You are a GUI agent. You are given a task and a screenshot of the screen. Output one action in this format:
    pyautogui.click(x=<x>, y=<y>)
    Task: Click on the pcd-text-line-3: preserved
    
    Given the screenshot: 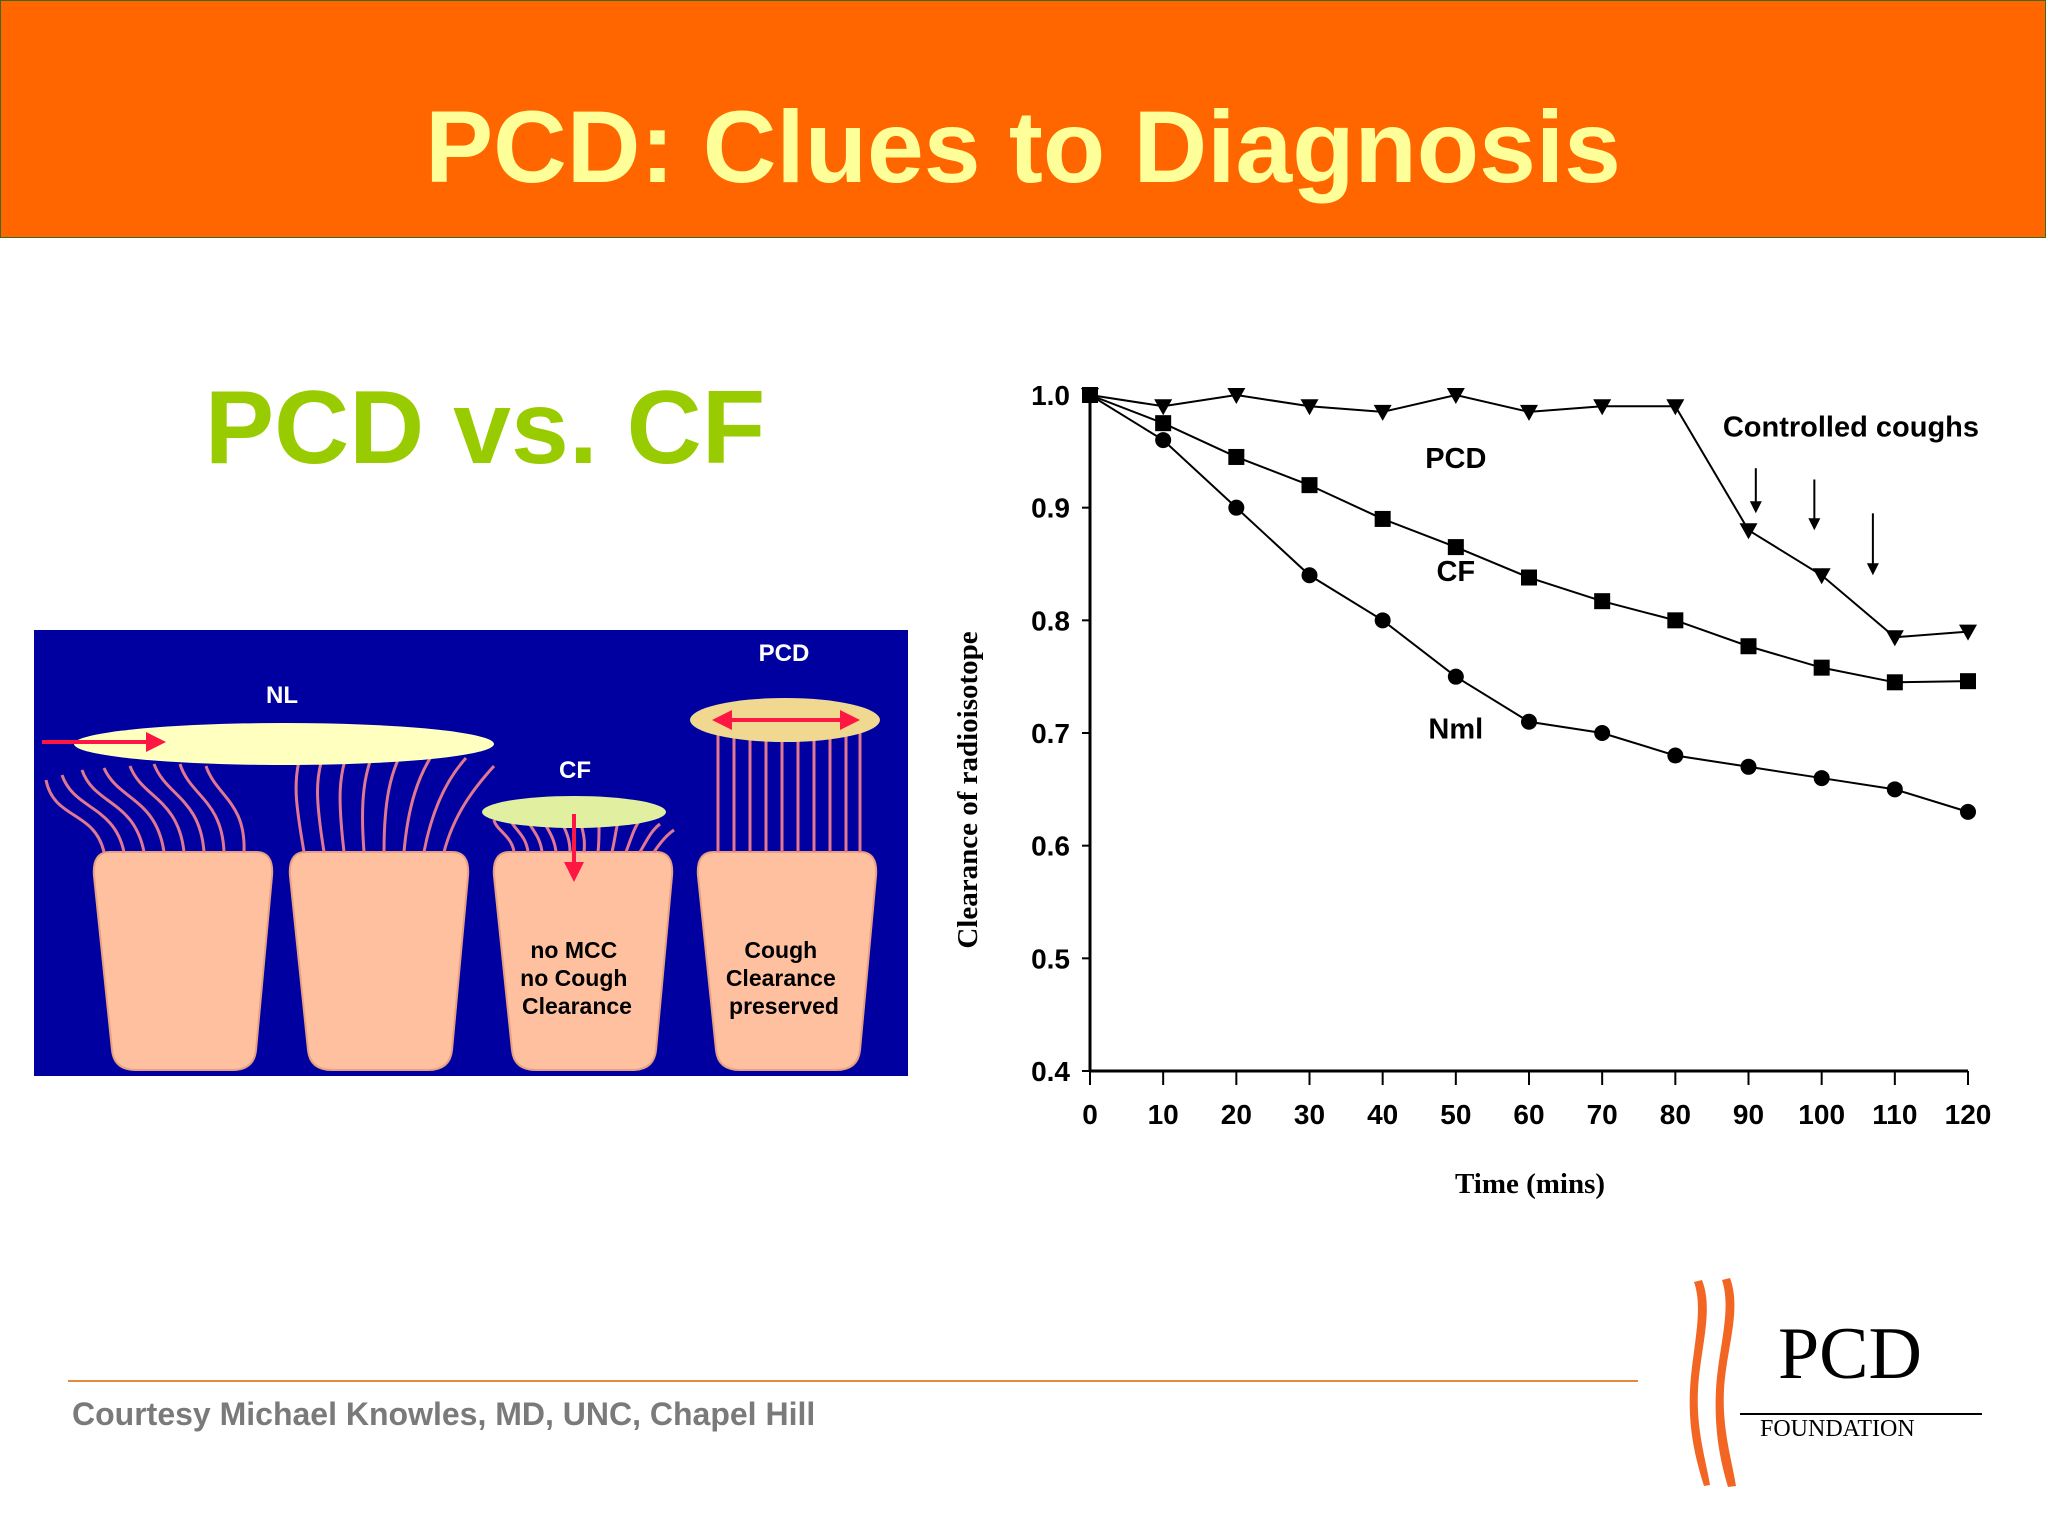 What is the action you would take?
    pyautogui.click(x=784, y=1006)
    